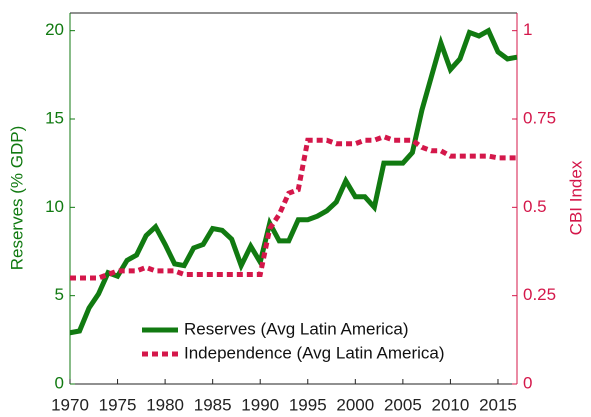  Describe the element at coordinates (308, 403) in the screenshot. I see `x-tick-label: 1995` at that location.